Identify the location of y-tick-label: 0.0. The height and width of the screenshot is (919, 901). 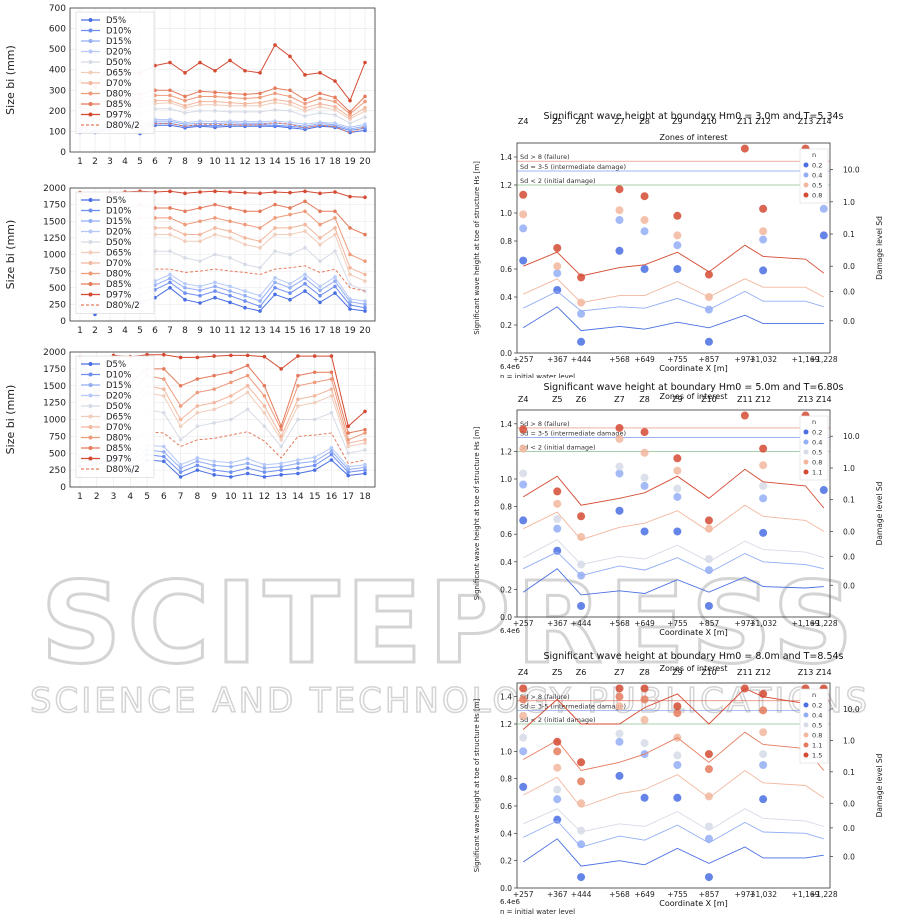
(506, 888).